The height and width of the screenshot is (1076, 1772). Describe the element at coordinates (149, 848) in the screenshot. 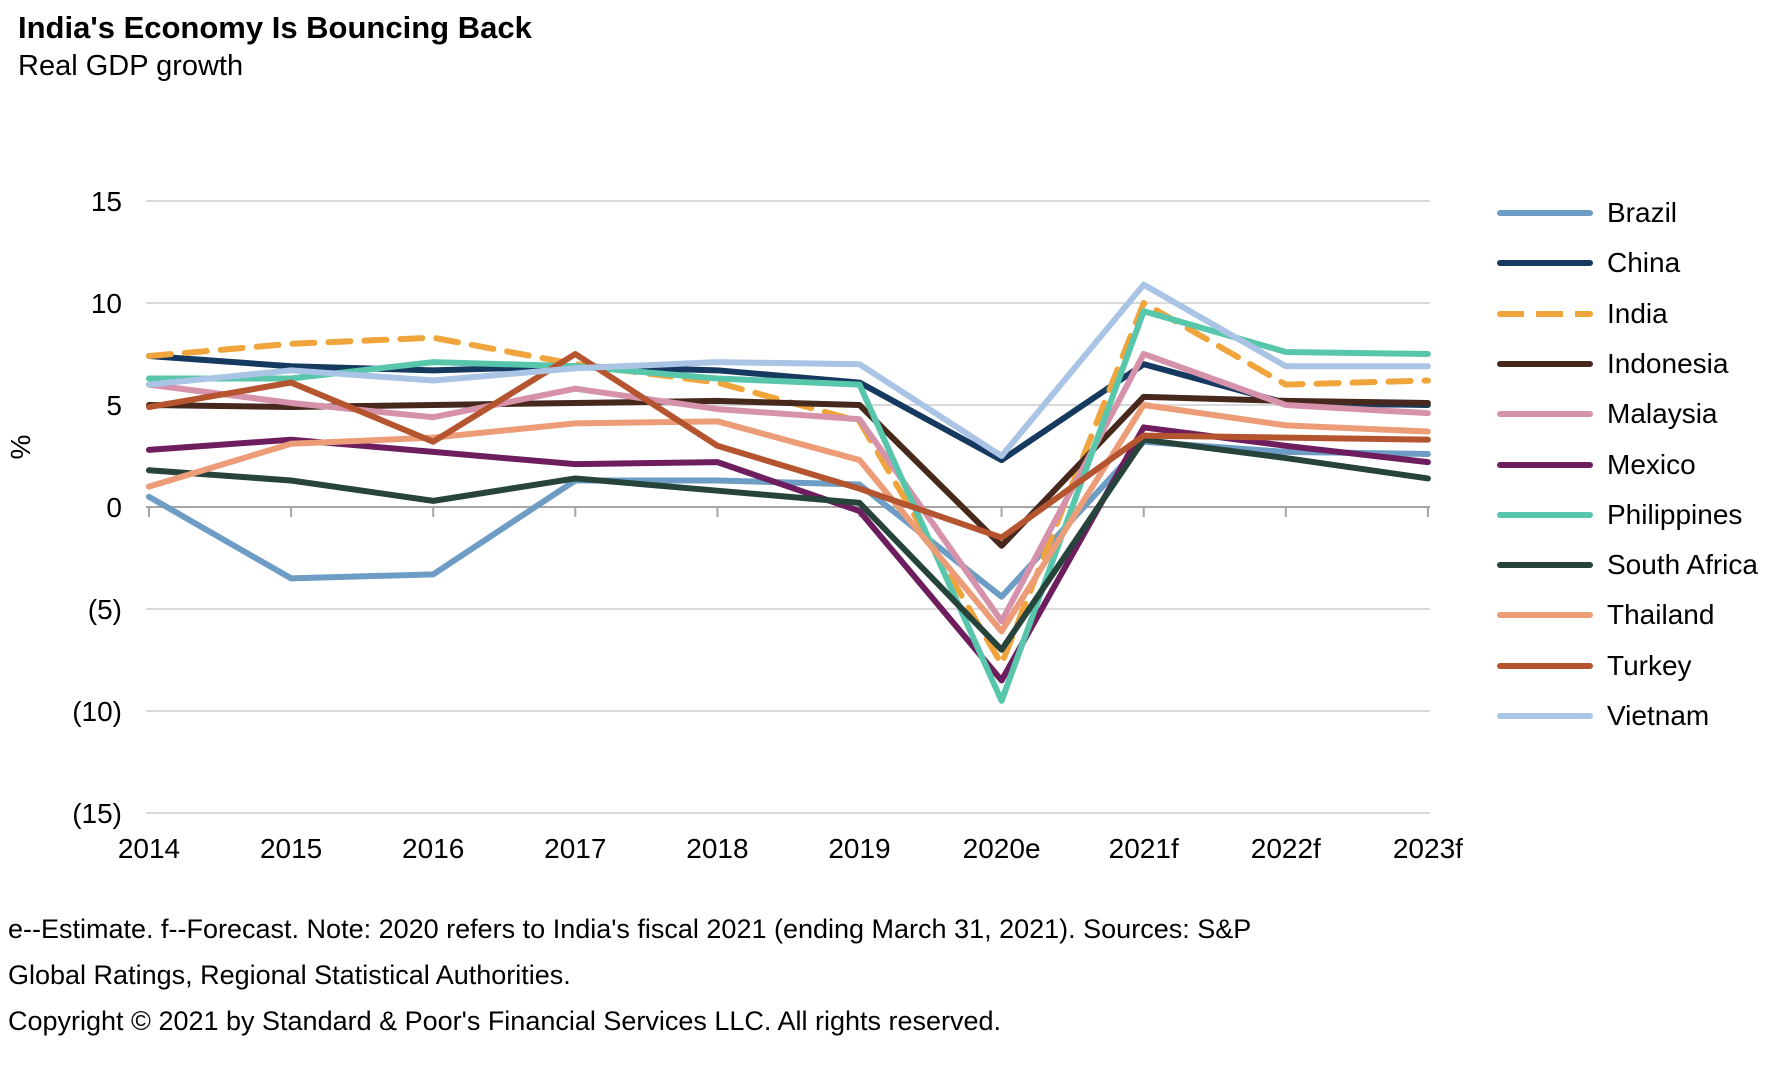

I see `x-tick-label: 2014` at that location.